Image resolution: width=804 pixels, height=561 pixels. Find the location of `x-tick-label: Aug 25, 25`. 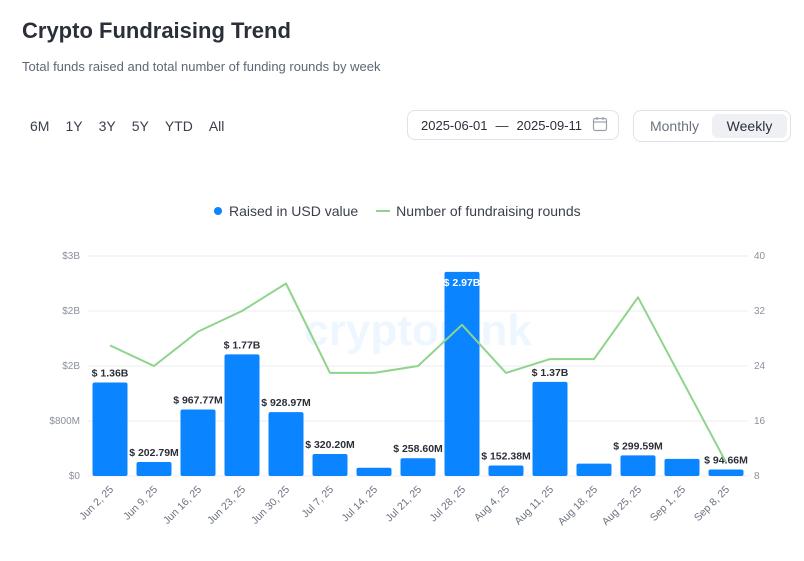

x-tick-label: Aug 25, 25 is located at coordinates (622, 506).